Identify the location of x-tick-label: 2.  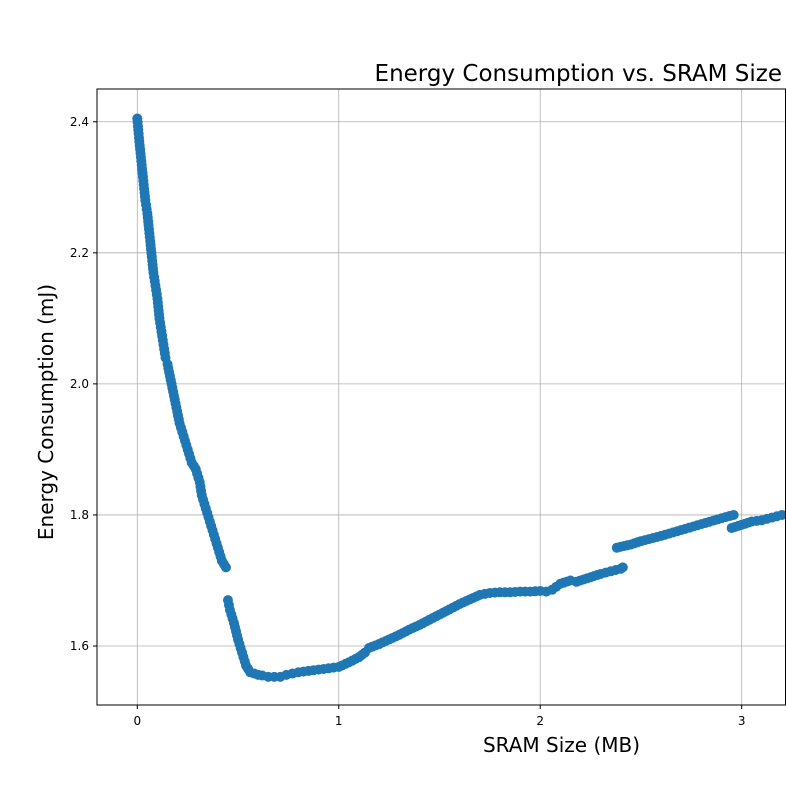
(540, 721).